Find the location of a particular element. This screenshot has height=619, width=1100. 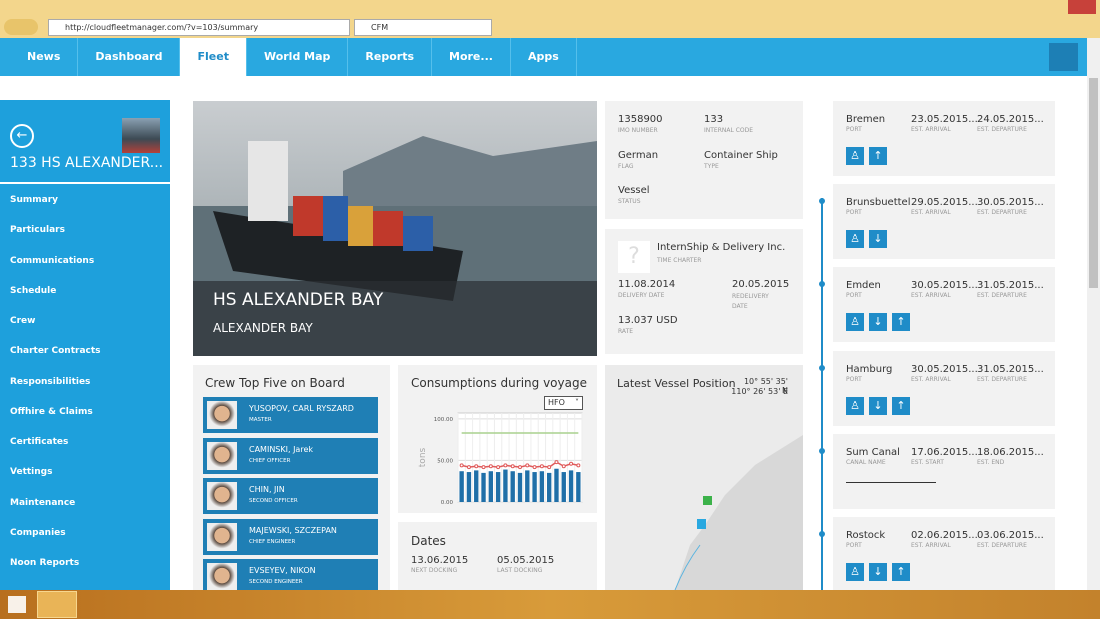

fuel-select: HFO ˅ is located at coordinates (563, 403).